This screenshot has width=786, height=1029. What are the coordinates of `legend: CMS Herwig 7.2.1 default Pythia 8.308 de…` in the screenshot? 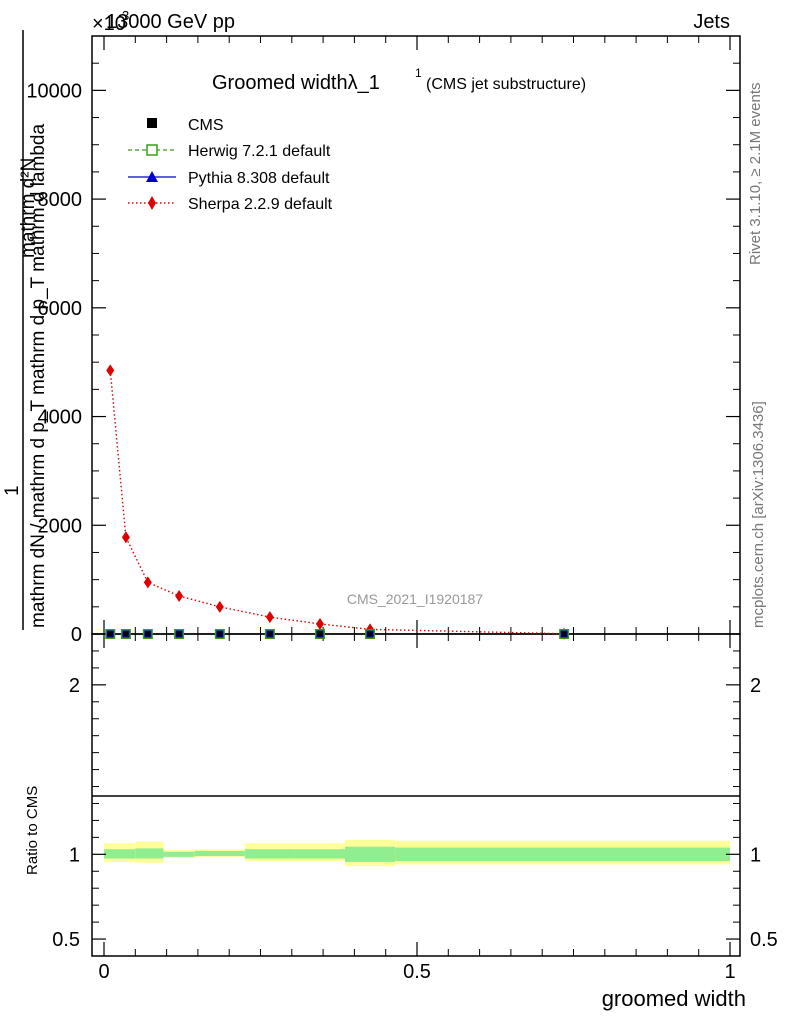 It's located at (230, 165).